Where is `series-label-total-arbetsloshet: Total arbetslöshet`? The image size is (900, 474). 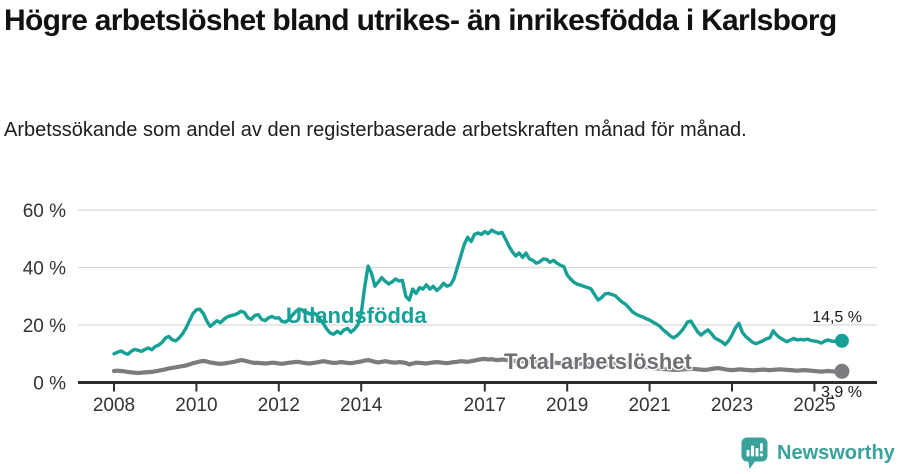 series-label-total-arbetsloshet: Total arbetslöshet is located at coordinates (598, 361).